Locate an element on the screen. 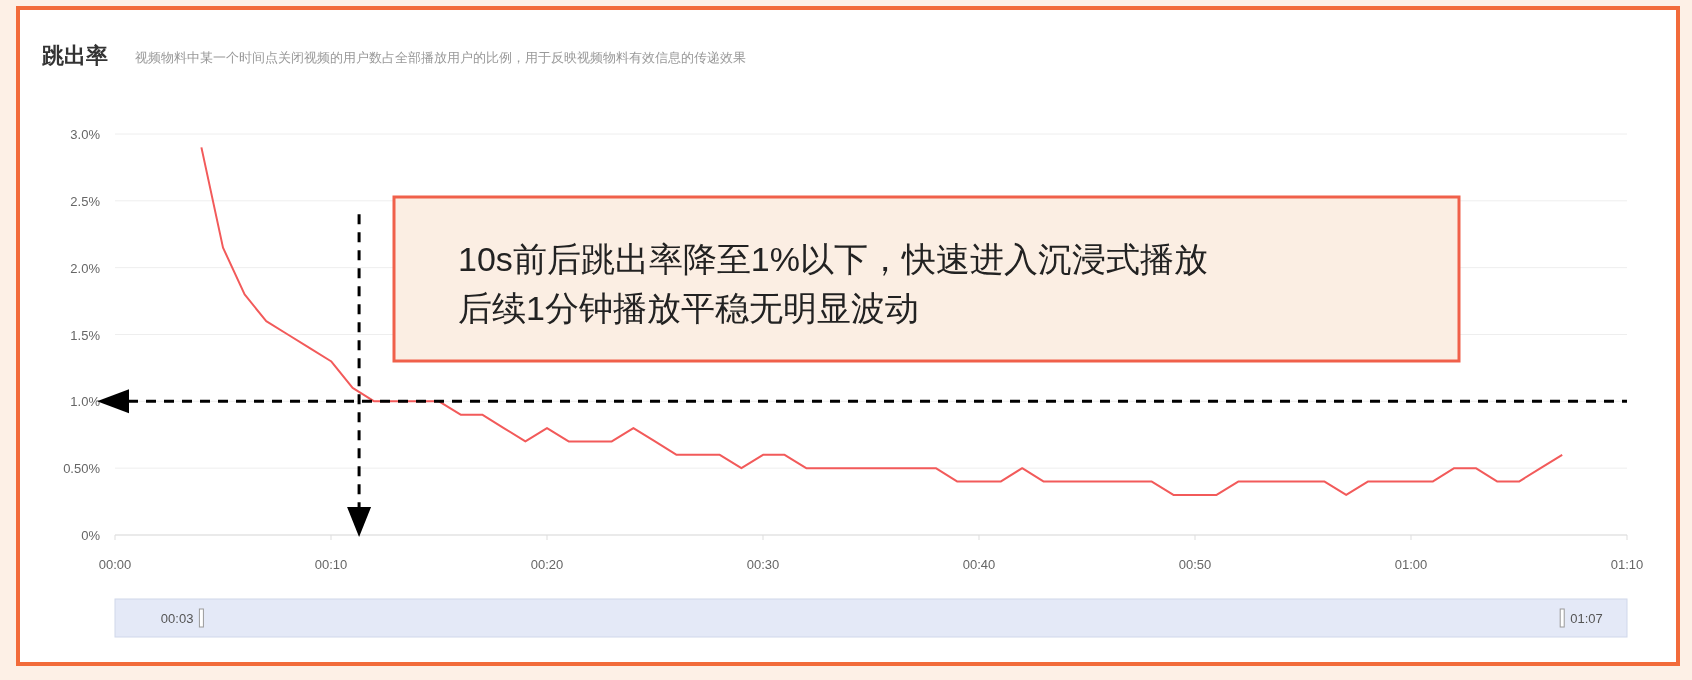  x-tick-label: 00:10 is located at coordinates (331, 564).